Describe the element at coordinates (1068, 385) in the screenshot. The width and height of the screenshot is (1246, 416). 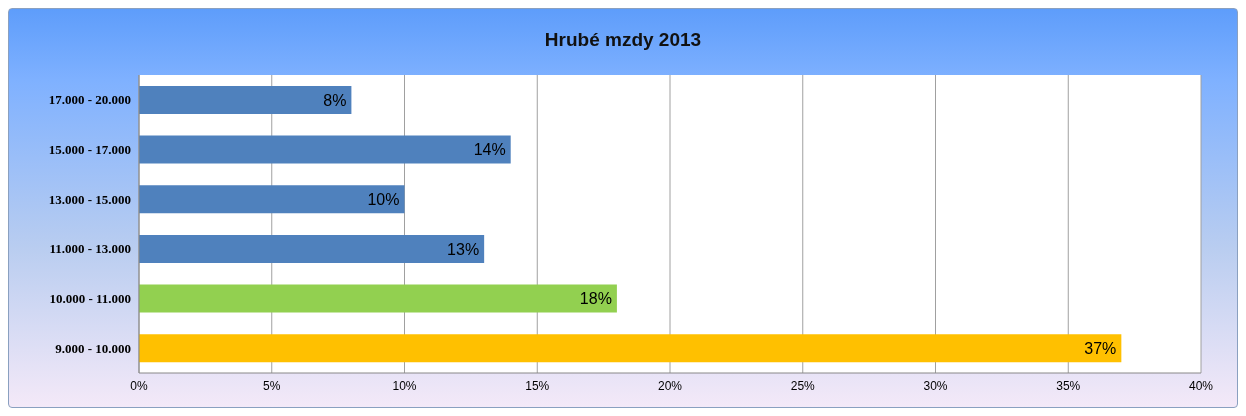
I see `x-tick-label: 35%` at that location.